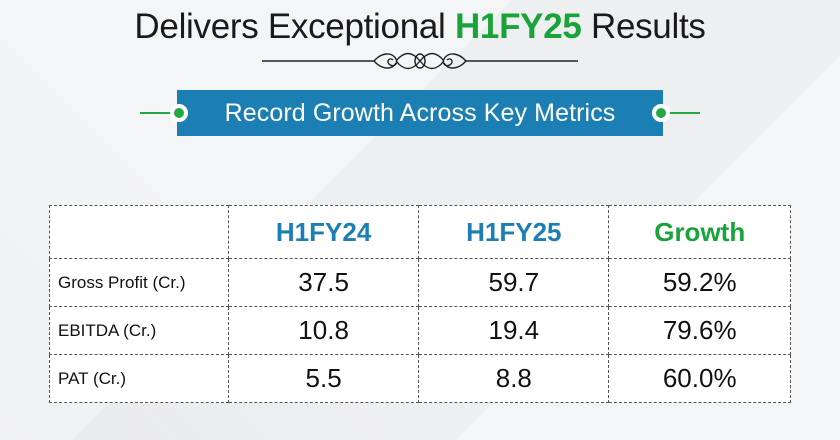 The height and width of the screenshot is (440, 840). Describe the element at coordinates (139, 330) in the screenshot. I see `row-label: EBITDA (Cr.)` at that location.